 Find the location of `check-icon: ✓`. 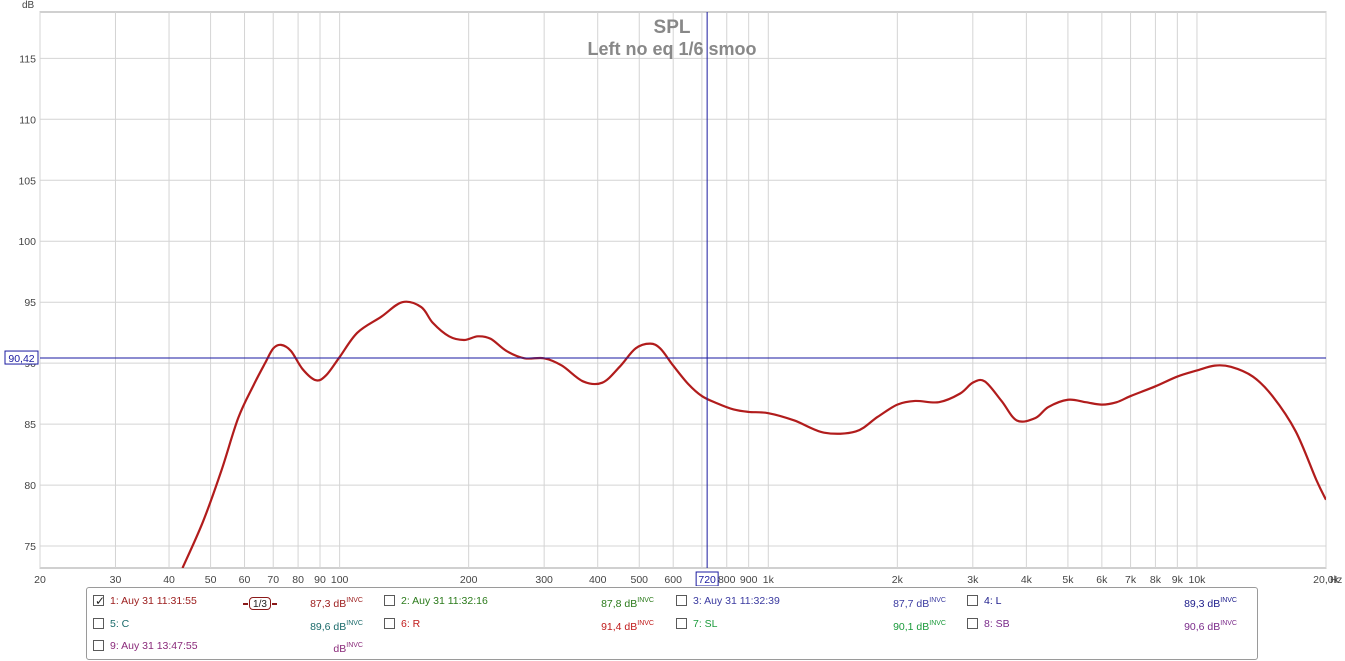

check-icon: ✓ is located at coordinates (100, 601).